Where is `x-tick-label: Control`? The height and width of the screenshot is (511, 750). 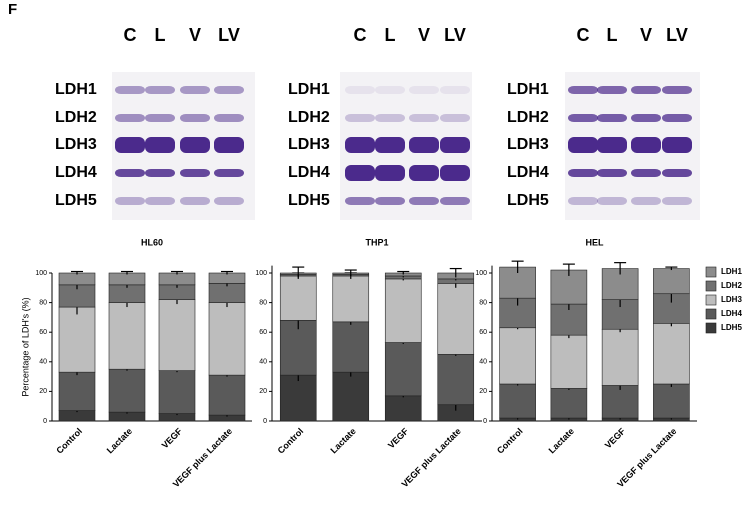
x-tick-label: Control is located at coordinates (510, 441).